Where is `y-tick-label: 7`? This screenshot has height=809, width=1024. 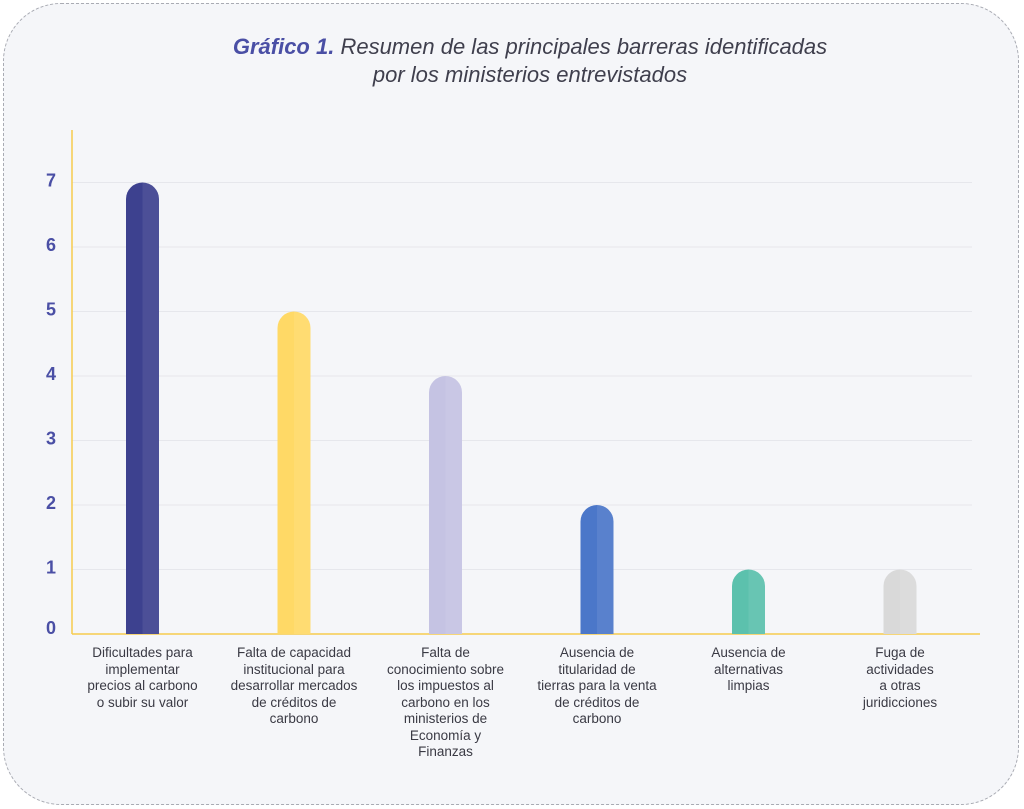
y-tick-label: 7 is located at coordinates (51, 181).